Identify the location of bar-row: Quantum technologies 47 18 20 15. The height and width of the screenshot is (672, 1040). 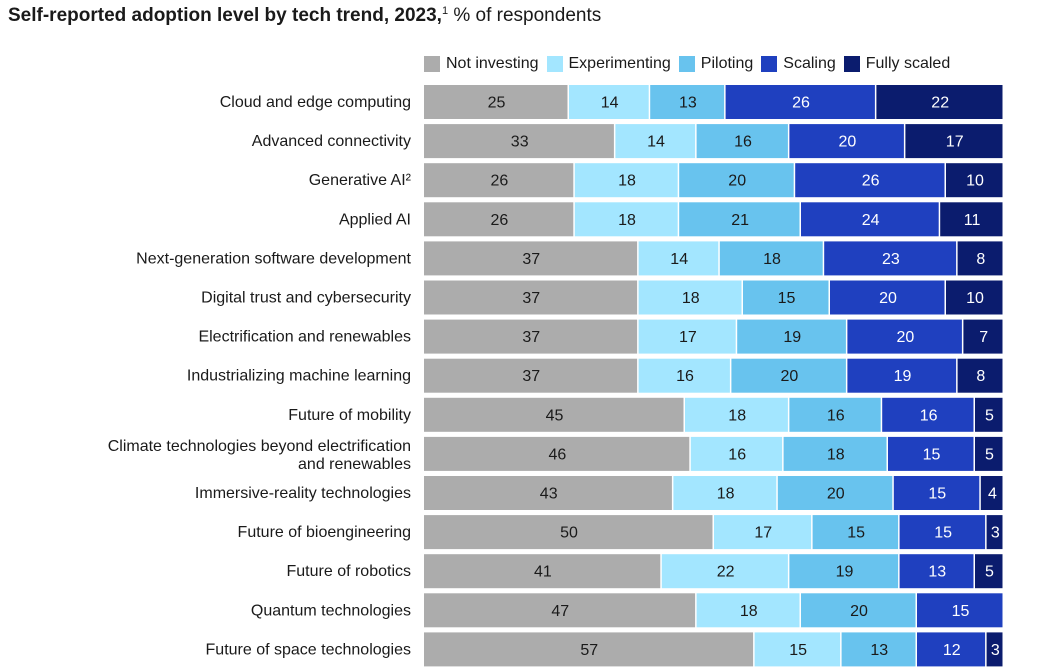
(627, 610).